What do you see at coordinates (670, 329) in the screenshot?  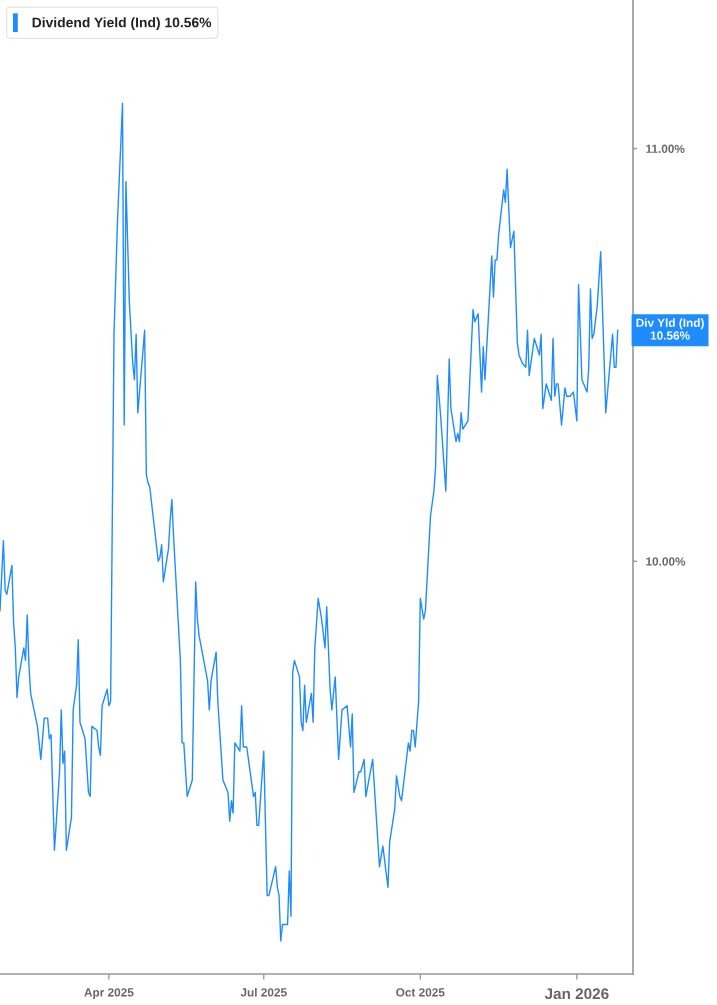 I see `annotation: Div Yld (Ind) 10.56%` at bounding box center [670, 329].